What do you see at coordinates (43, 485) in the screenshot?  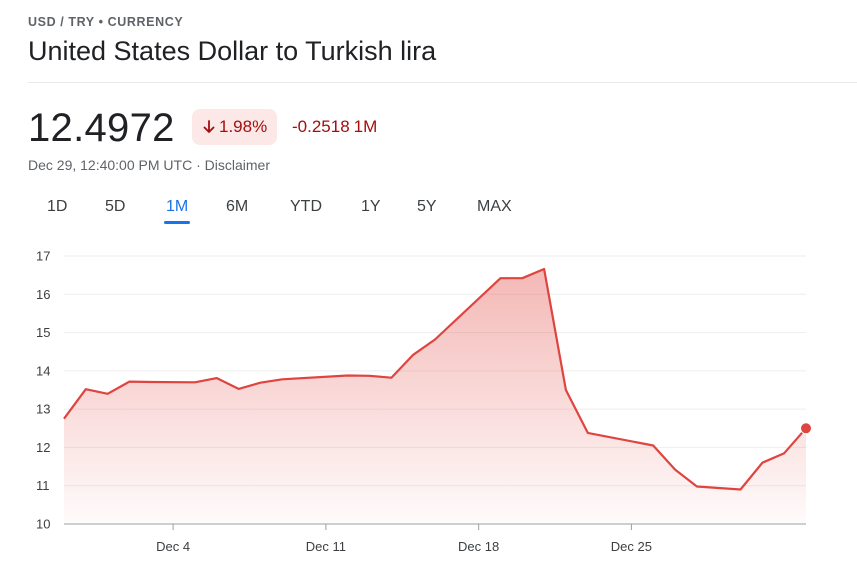 I see `y-tick-label: 11` at bounding box center [43, 485].